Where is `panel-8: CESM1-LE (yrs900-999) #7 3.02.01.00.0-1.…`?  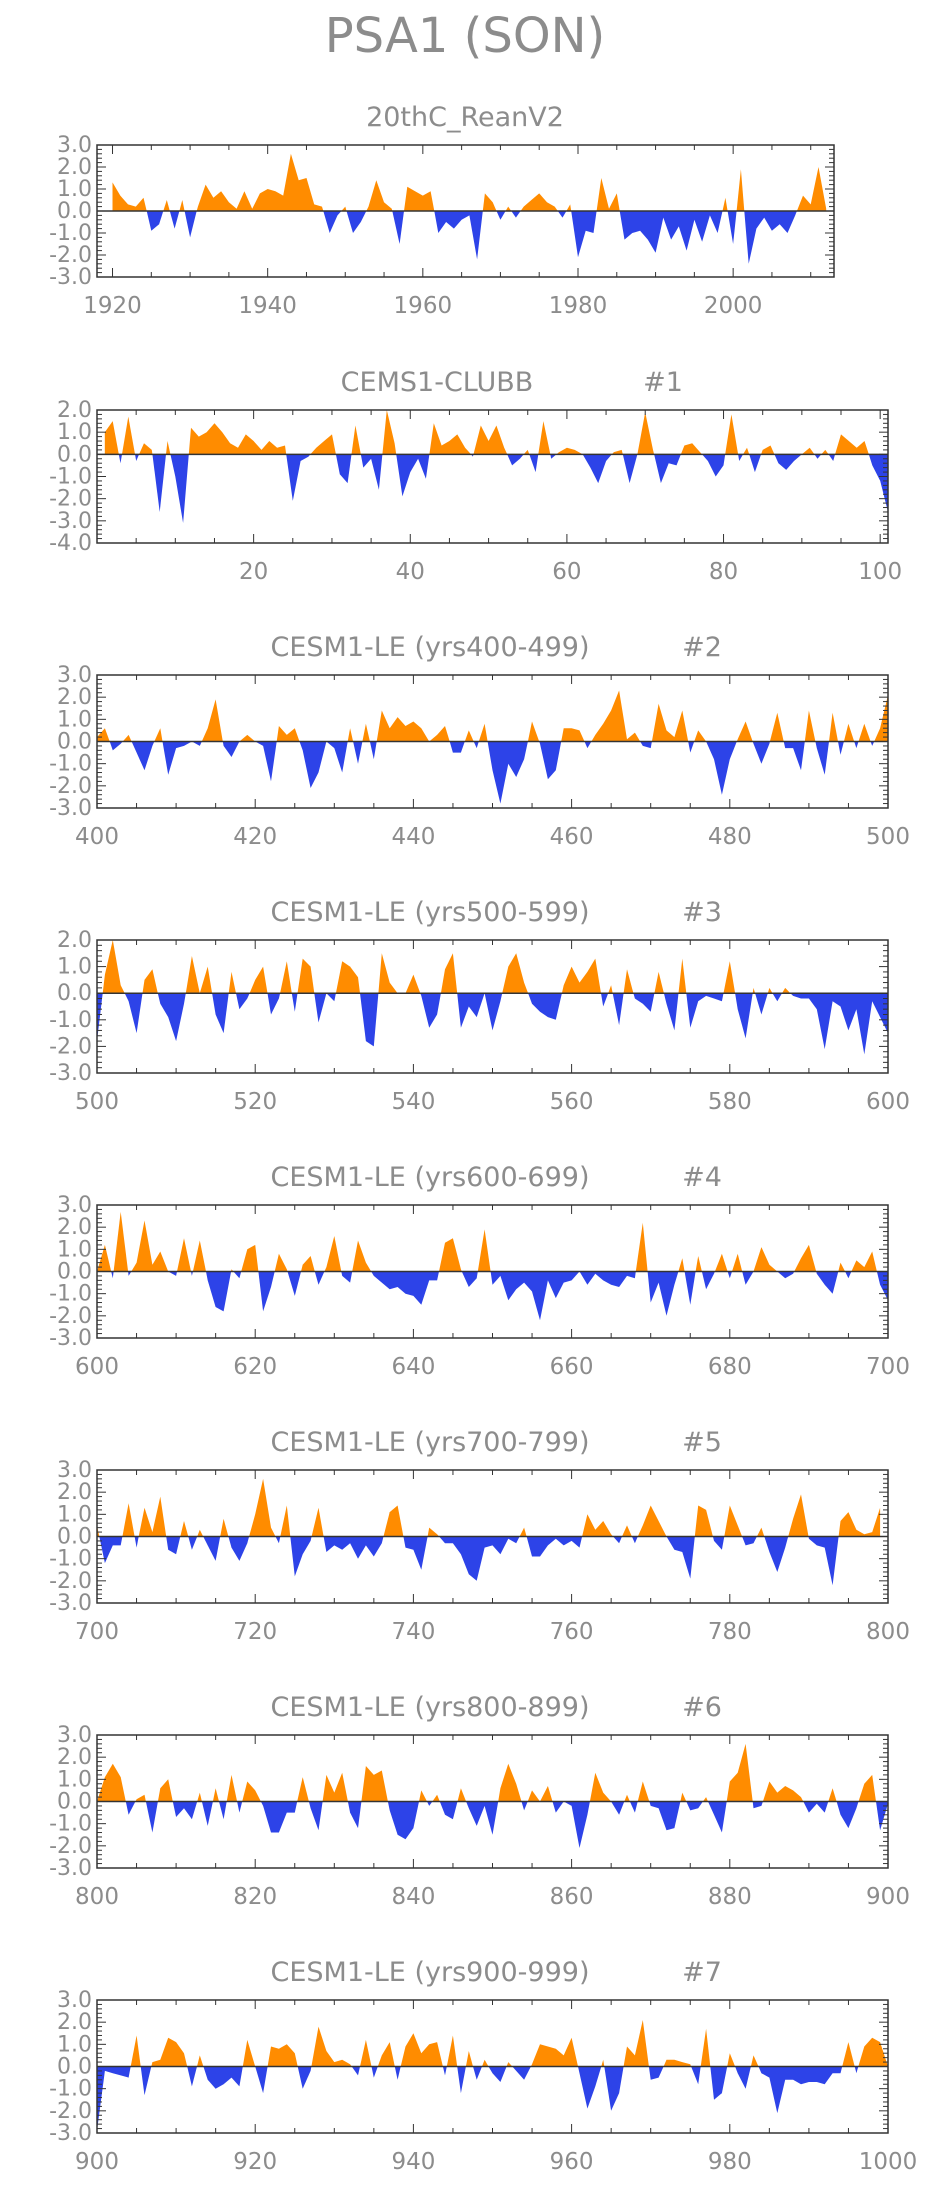
panel-8: CESM1-LE (yrs900-999) #7 3.02.01.00.0-1.… is located at coordinates (483, 2066).